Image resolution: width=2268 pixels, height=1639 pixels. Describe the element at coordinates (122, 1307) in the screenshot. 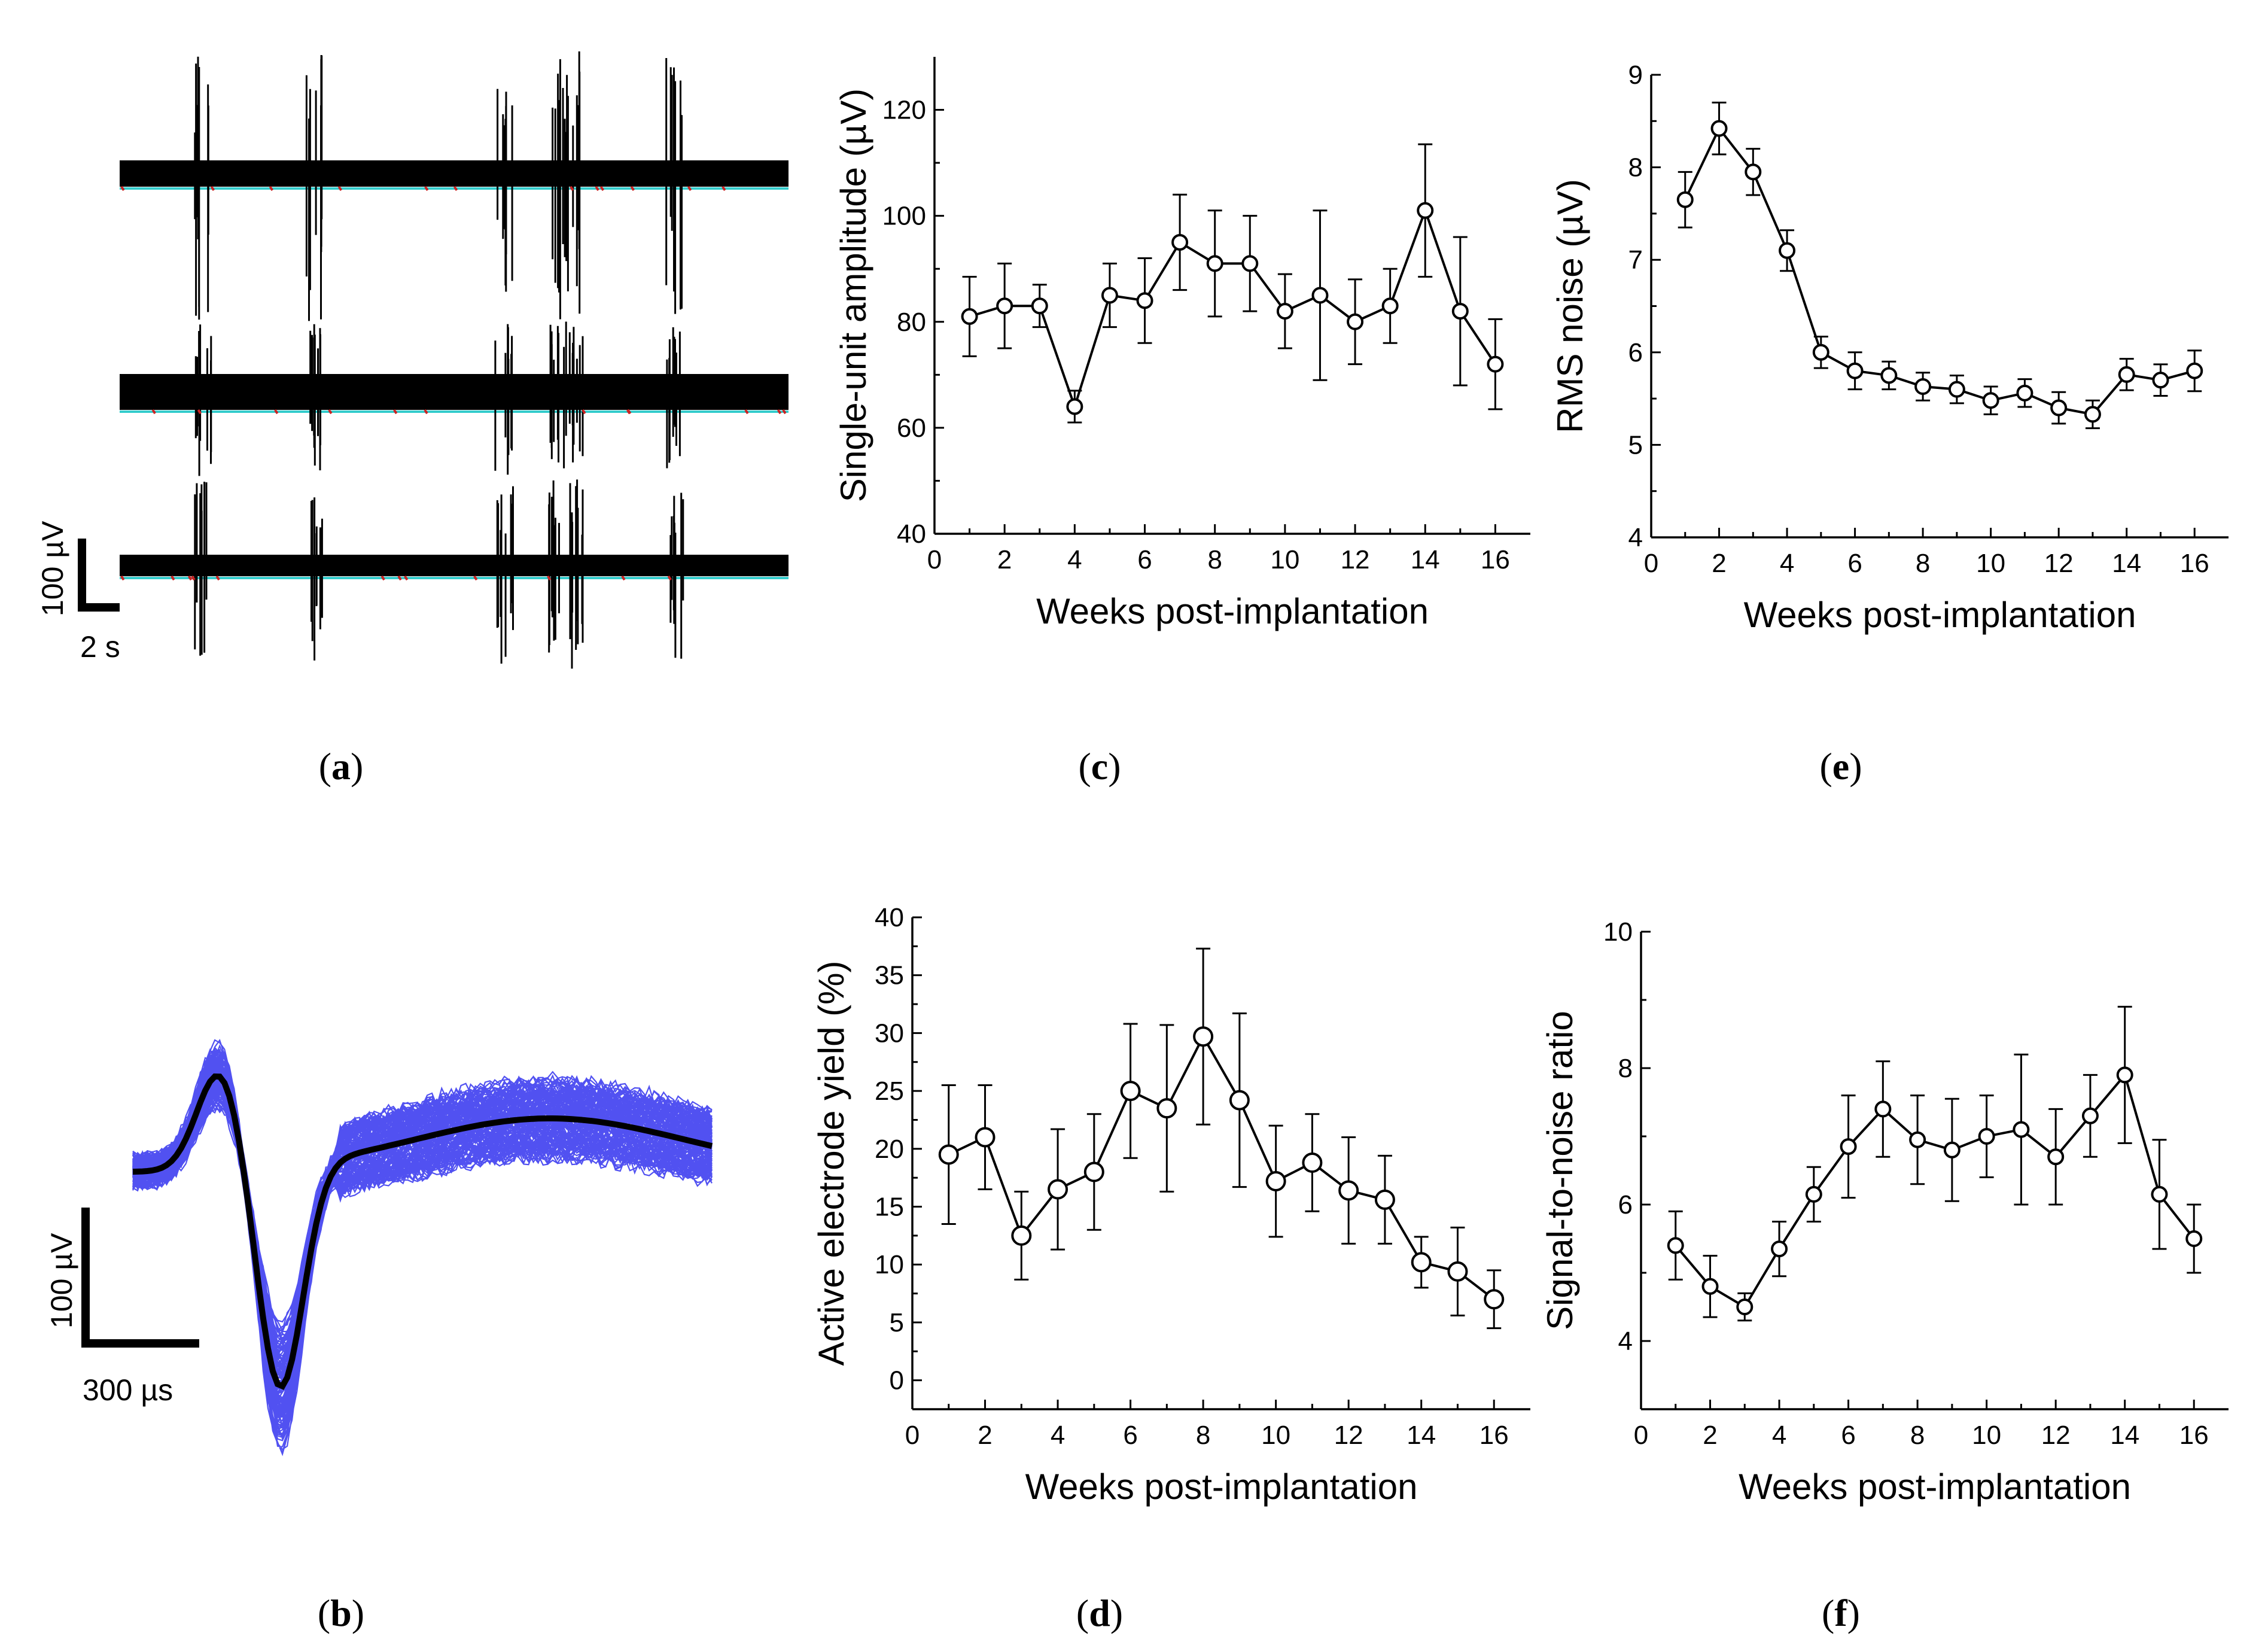

I see `scale-bar-b: 100 µV 300 µs` at that location.